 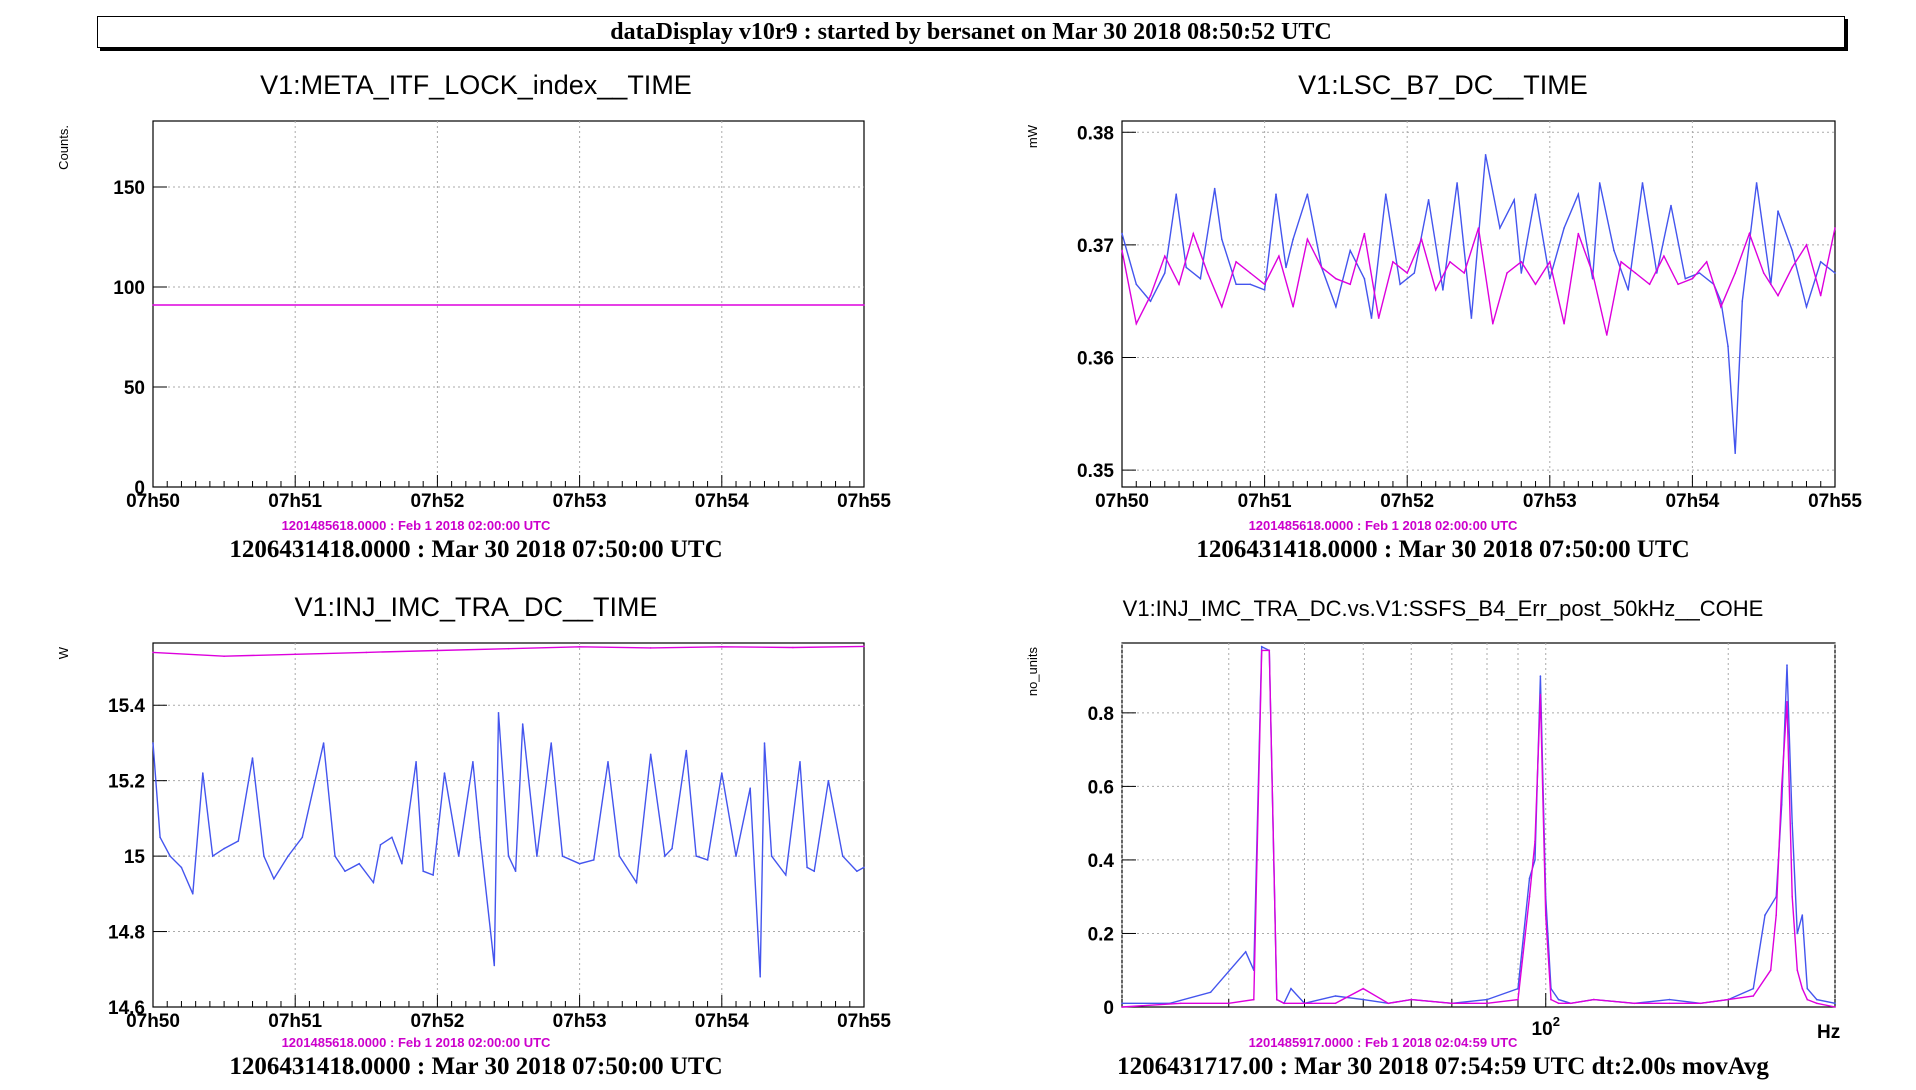 What do you see at coordinates (1095, 471) in the screenshot?
I see `y-tick-label: 0.35` at bounding box center [1095, 471].